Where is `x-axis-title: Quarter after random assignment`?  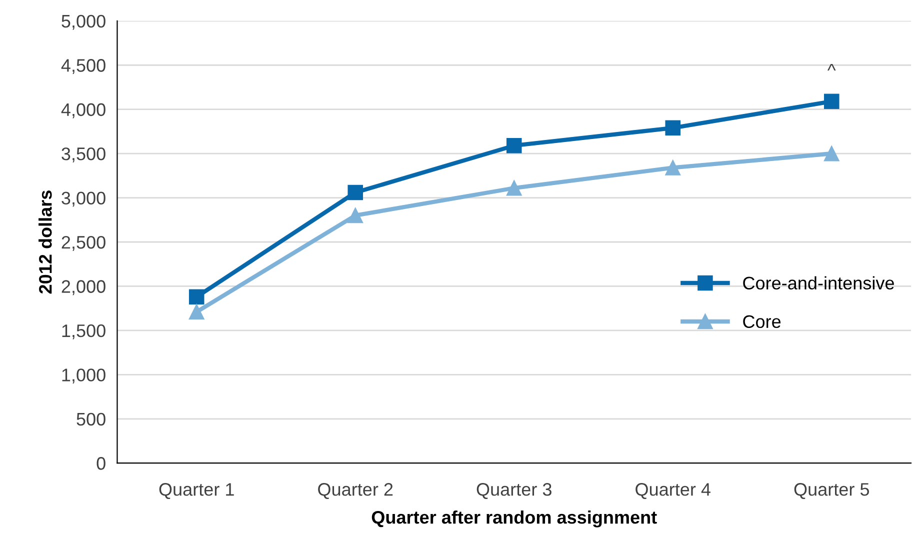
x-axis-title: Quarter after random assignment is located at coordinates (514, 519).